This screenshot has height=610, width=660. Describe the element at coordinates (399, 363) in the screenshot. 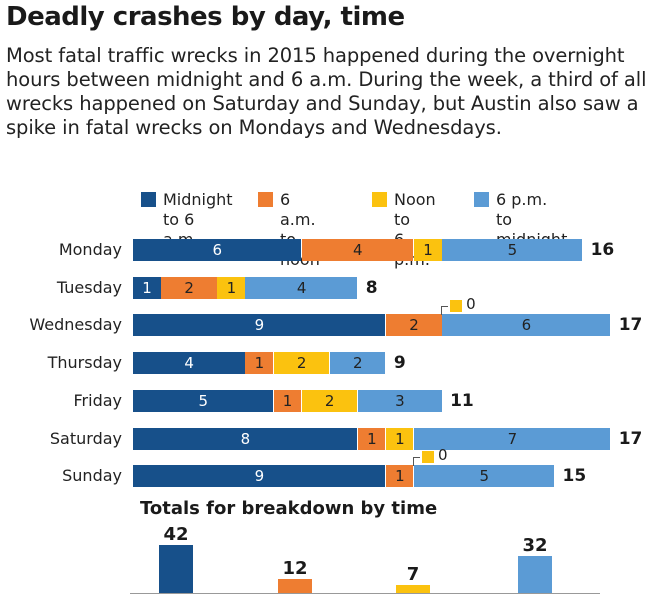

I see `bar-total-label: 9` at that location.